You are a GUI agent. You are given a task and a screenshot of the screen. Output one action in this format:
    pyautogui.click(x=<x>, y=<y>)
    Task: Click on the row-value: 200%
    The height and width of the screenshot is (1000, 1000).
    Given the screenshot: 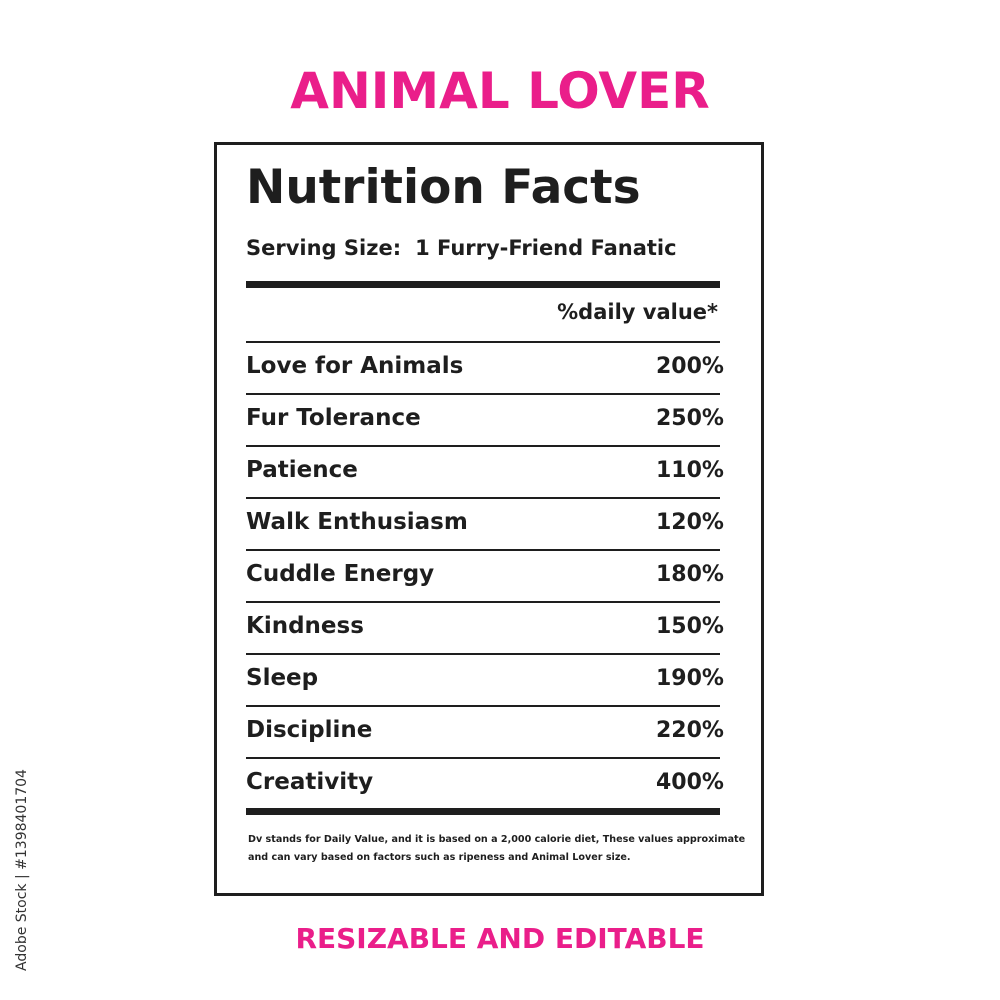 What is the action you would take?
    pyautogui.click(x=690, y=366)
    